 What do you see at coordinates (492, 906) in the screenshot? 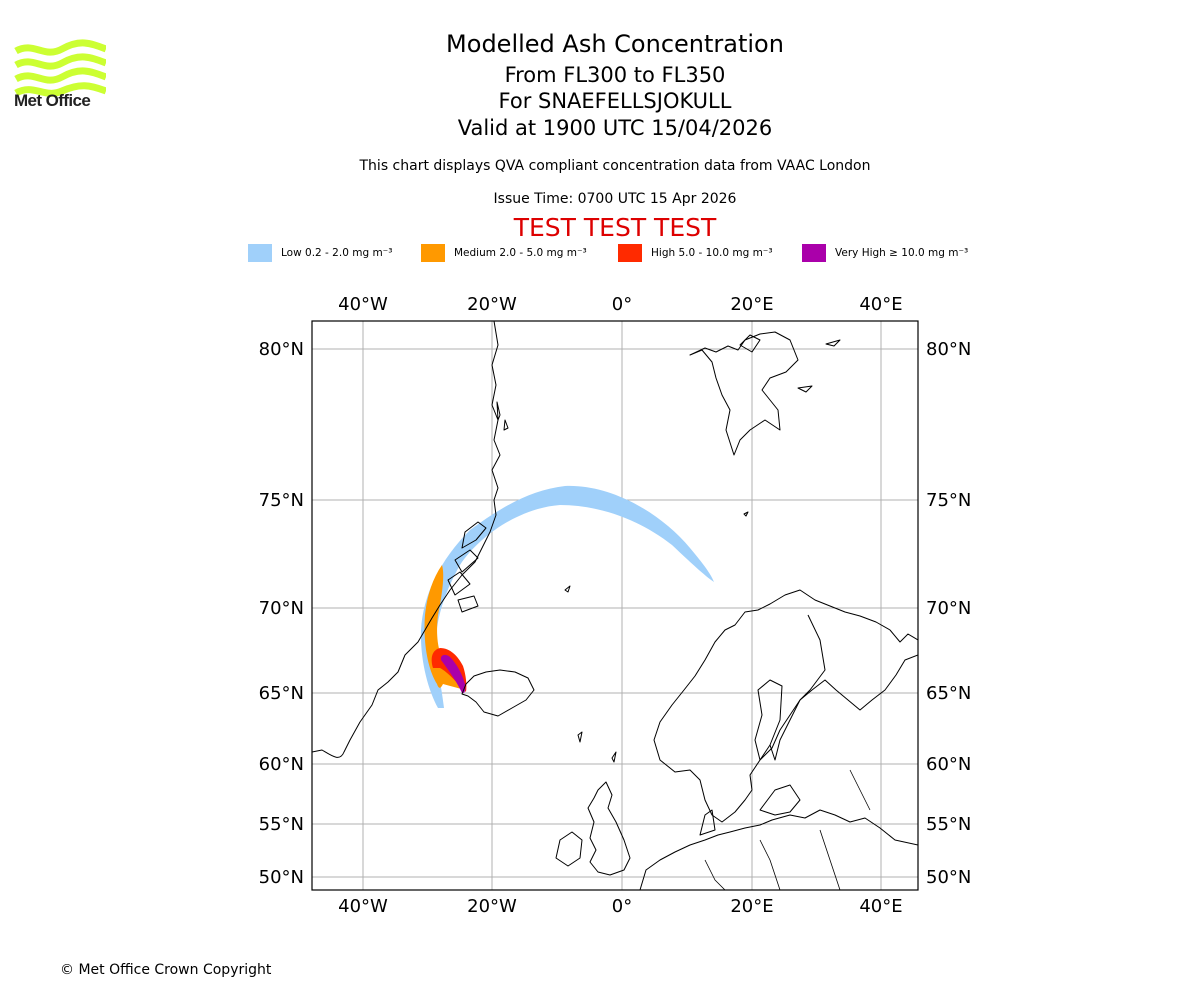
I see `lon-label-20w-bottom: 20°W` at bounding box center [492, 906].